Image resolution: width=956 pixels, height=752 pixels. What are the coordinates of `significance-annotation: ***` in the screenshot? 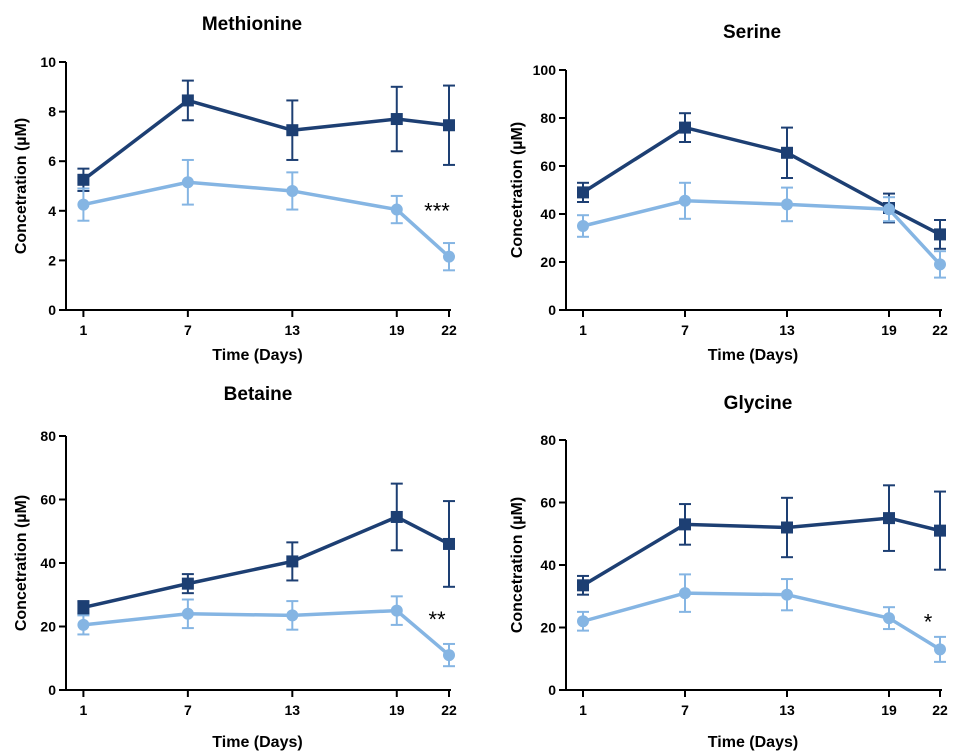 It's located at (437, 210).